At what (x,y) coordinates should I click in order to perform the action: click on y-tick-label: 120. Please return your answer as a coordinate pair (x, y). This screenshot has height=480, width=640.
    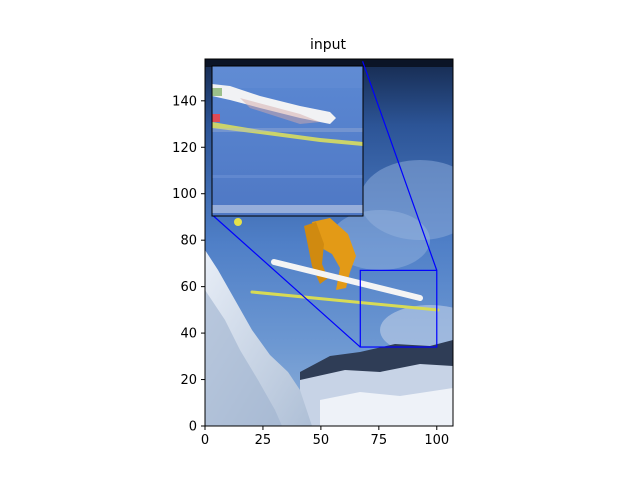
    Looking at the image, I should click on (184, 148).